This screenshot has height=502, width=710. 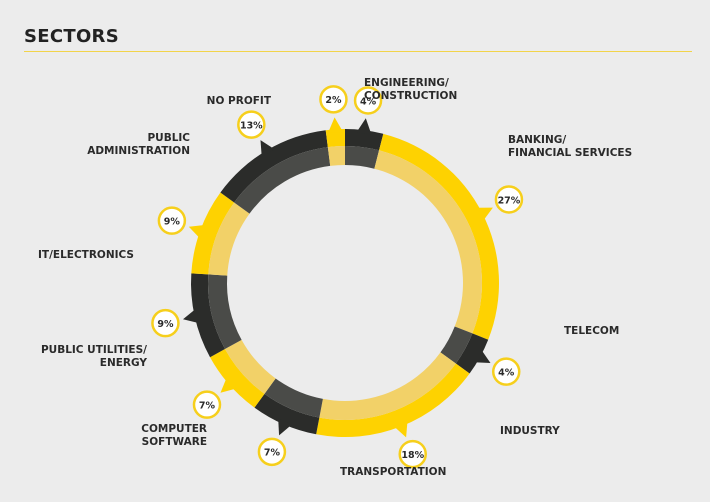 I want to click on value-label-it-electronics: 9%, so click(x=172, y=221).